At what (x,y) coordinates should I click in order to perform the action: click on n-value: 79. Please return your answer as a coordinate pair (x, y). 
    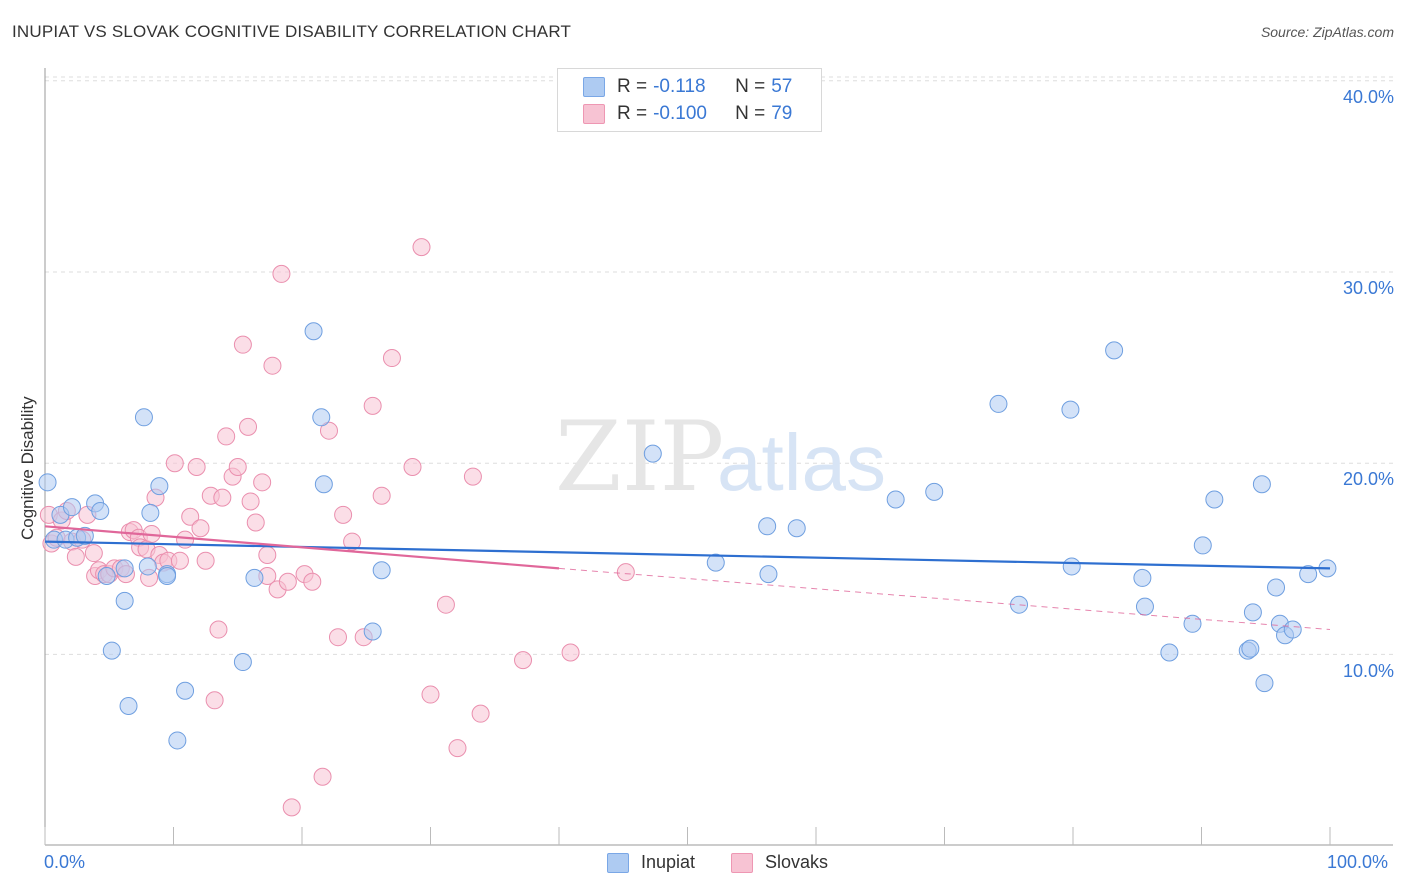
    Looking at the image, I should click on (782, 113).